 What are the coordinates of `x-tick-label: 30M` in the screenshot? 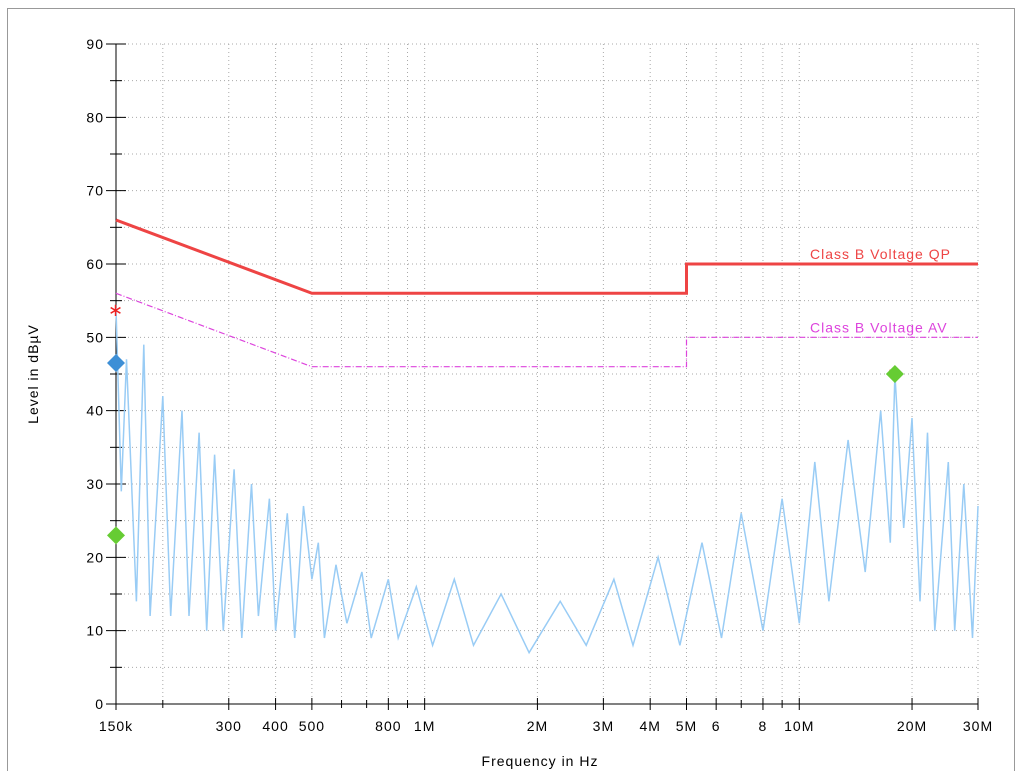 It's located at (978, 726).